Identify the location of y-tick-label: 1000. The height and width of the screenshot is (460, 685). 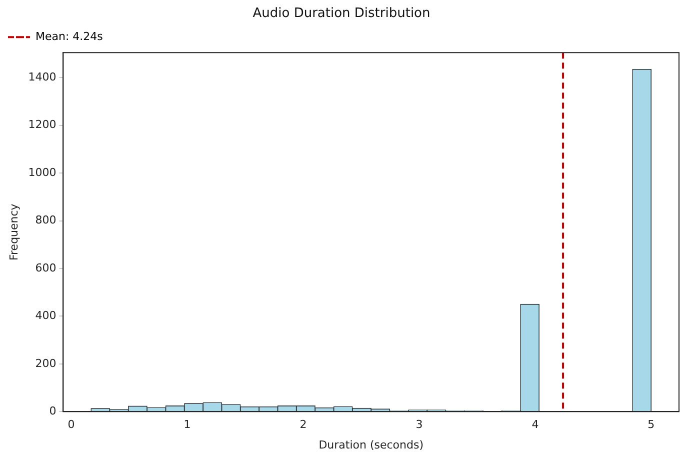
(42, 172).